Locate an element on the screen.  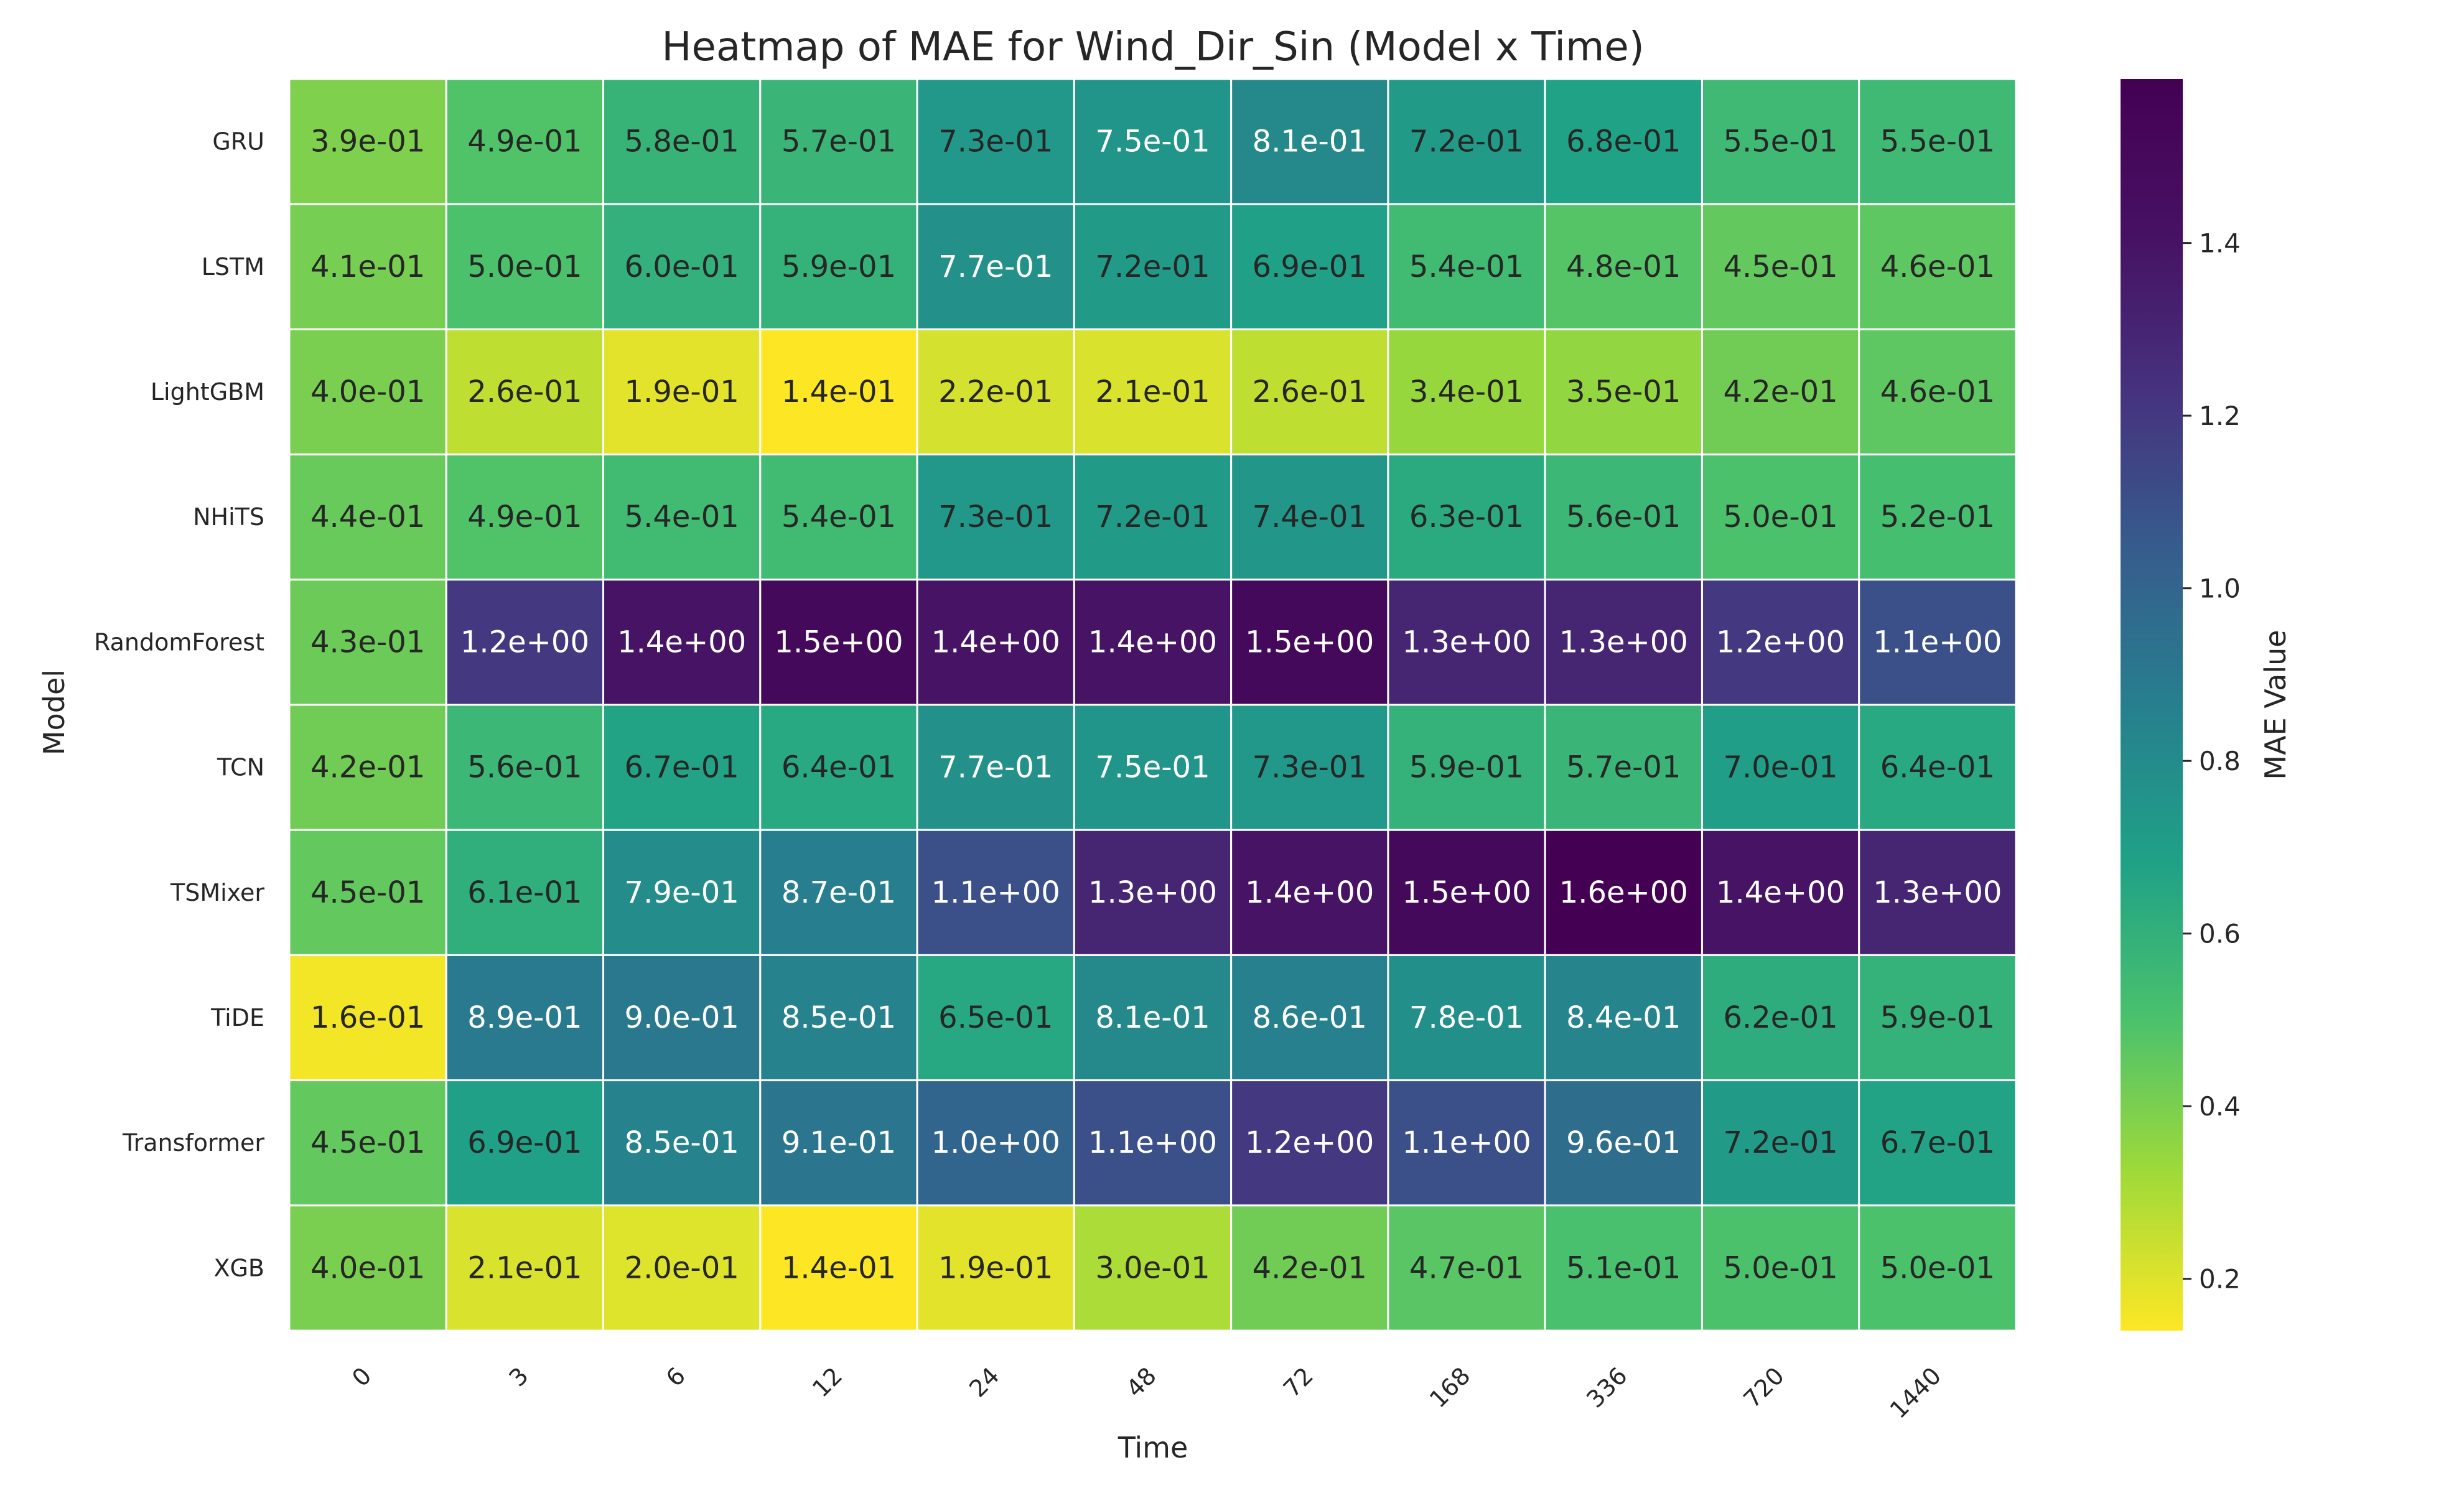
x-tick-label: 336 is located at coordinates (1606, 1387).